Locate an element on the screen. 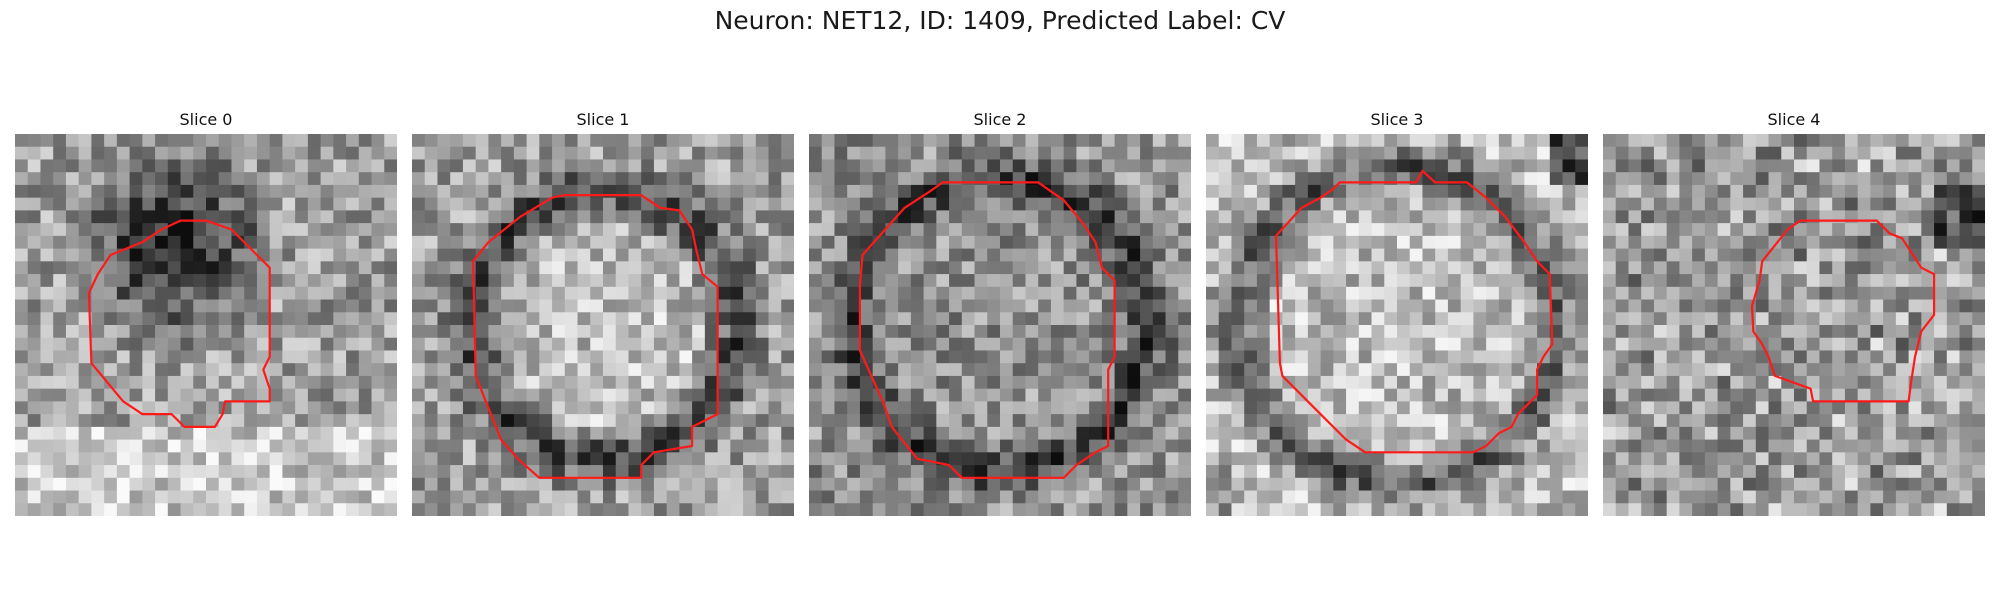 This screenshot has height=600, width=2000. slice-title: Slice 1 is located at coordinates (603, 119).